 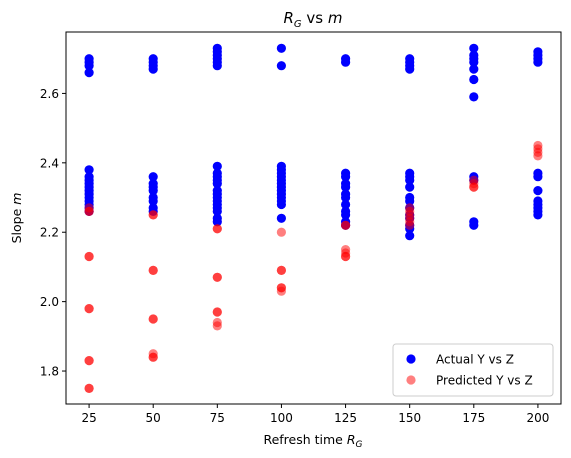 I want to click on x-tick-label: 100, so click(x=281, y=418).